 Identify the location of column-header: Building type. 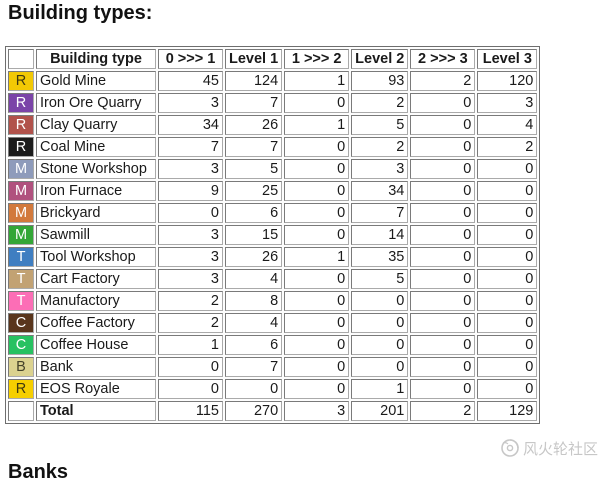
(96, 59).